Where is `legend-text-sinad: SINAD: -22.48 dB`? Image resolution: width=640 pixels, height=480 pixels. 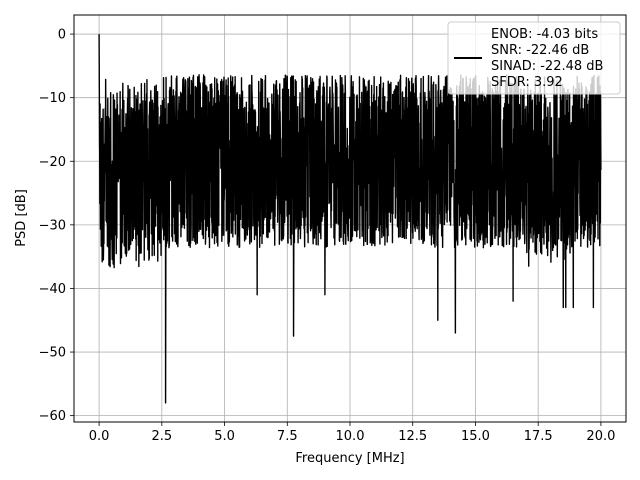 legend-text-sinad: SINAD: -22.48 dB is located at coordinates (547, 66).